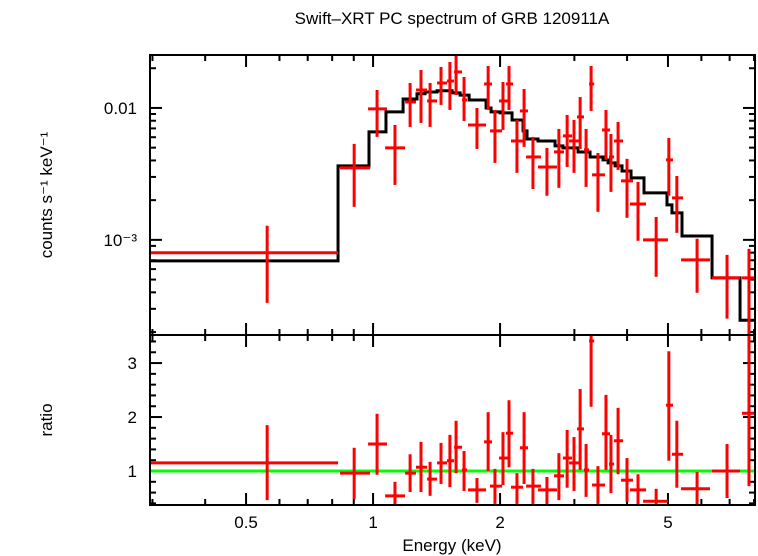 The image size is (758, 556). I want to click on x-tick-label: 1, so click(372, 522).